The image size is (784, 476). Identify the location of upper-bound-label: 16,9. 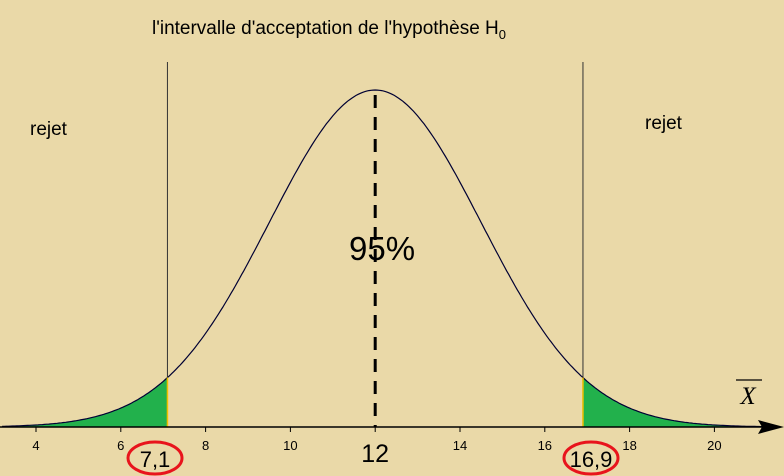
(591, 459).